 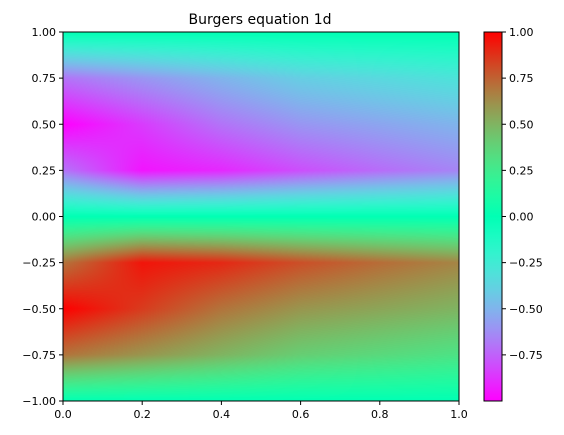 I want to click on x-tick-label: 0.8, so click(x=380, y=414).